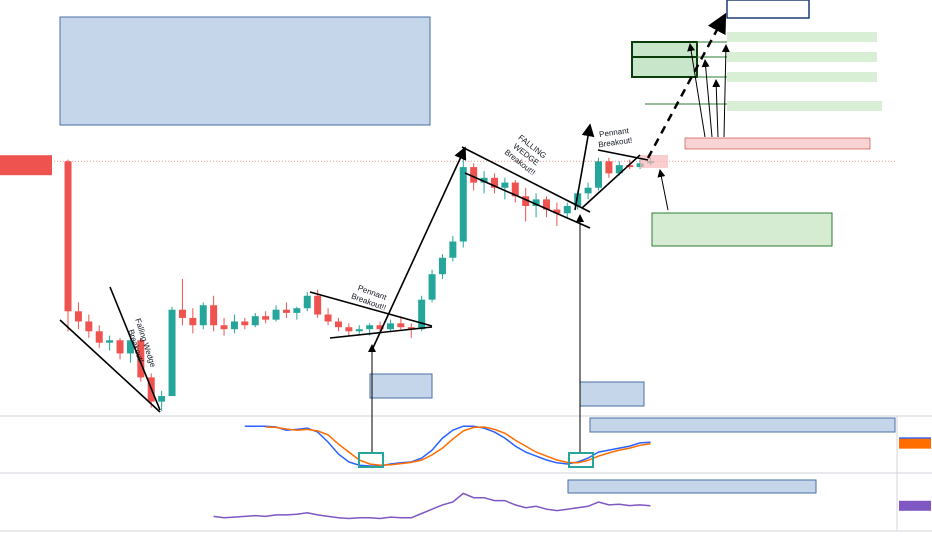 This screenshot has height=550, width=932. I want to click on facts-box, so click(245, 71).